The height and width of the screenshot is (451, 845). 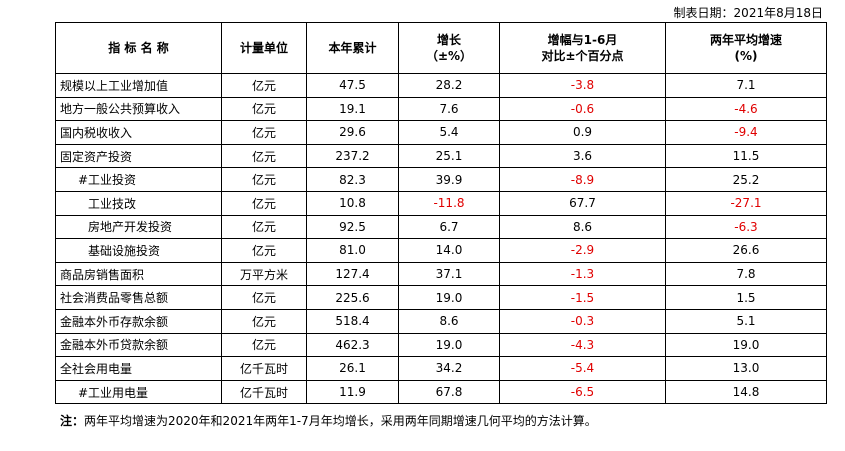 What do you see at coordinates (352, 203) in the screenshot?
I see `value-cell: 10.8` at bounding box center [352, 203].